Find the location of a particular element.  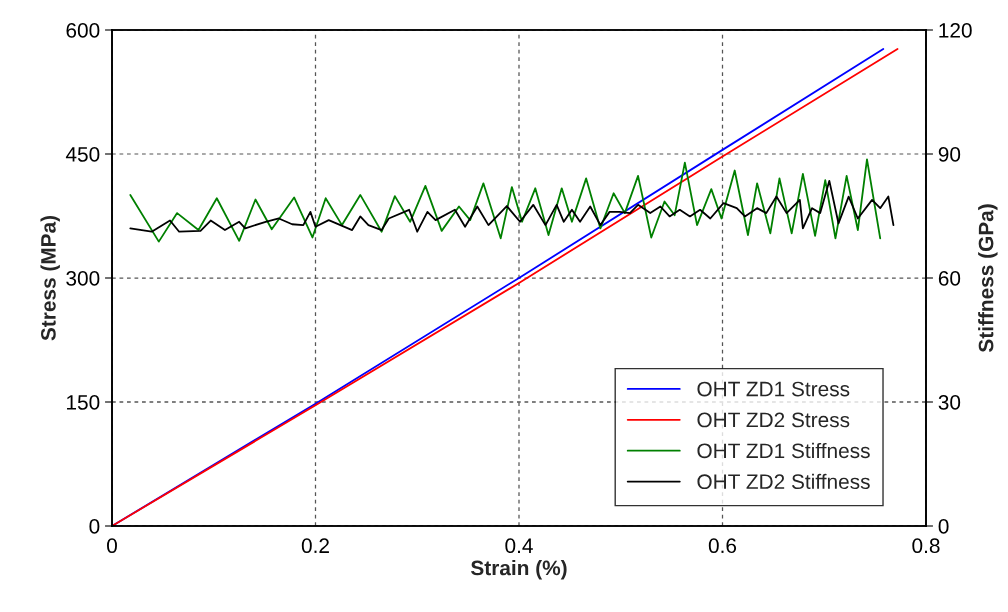

y2-tick-label: 90 is located at coordinates (949, 154).